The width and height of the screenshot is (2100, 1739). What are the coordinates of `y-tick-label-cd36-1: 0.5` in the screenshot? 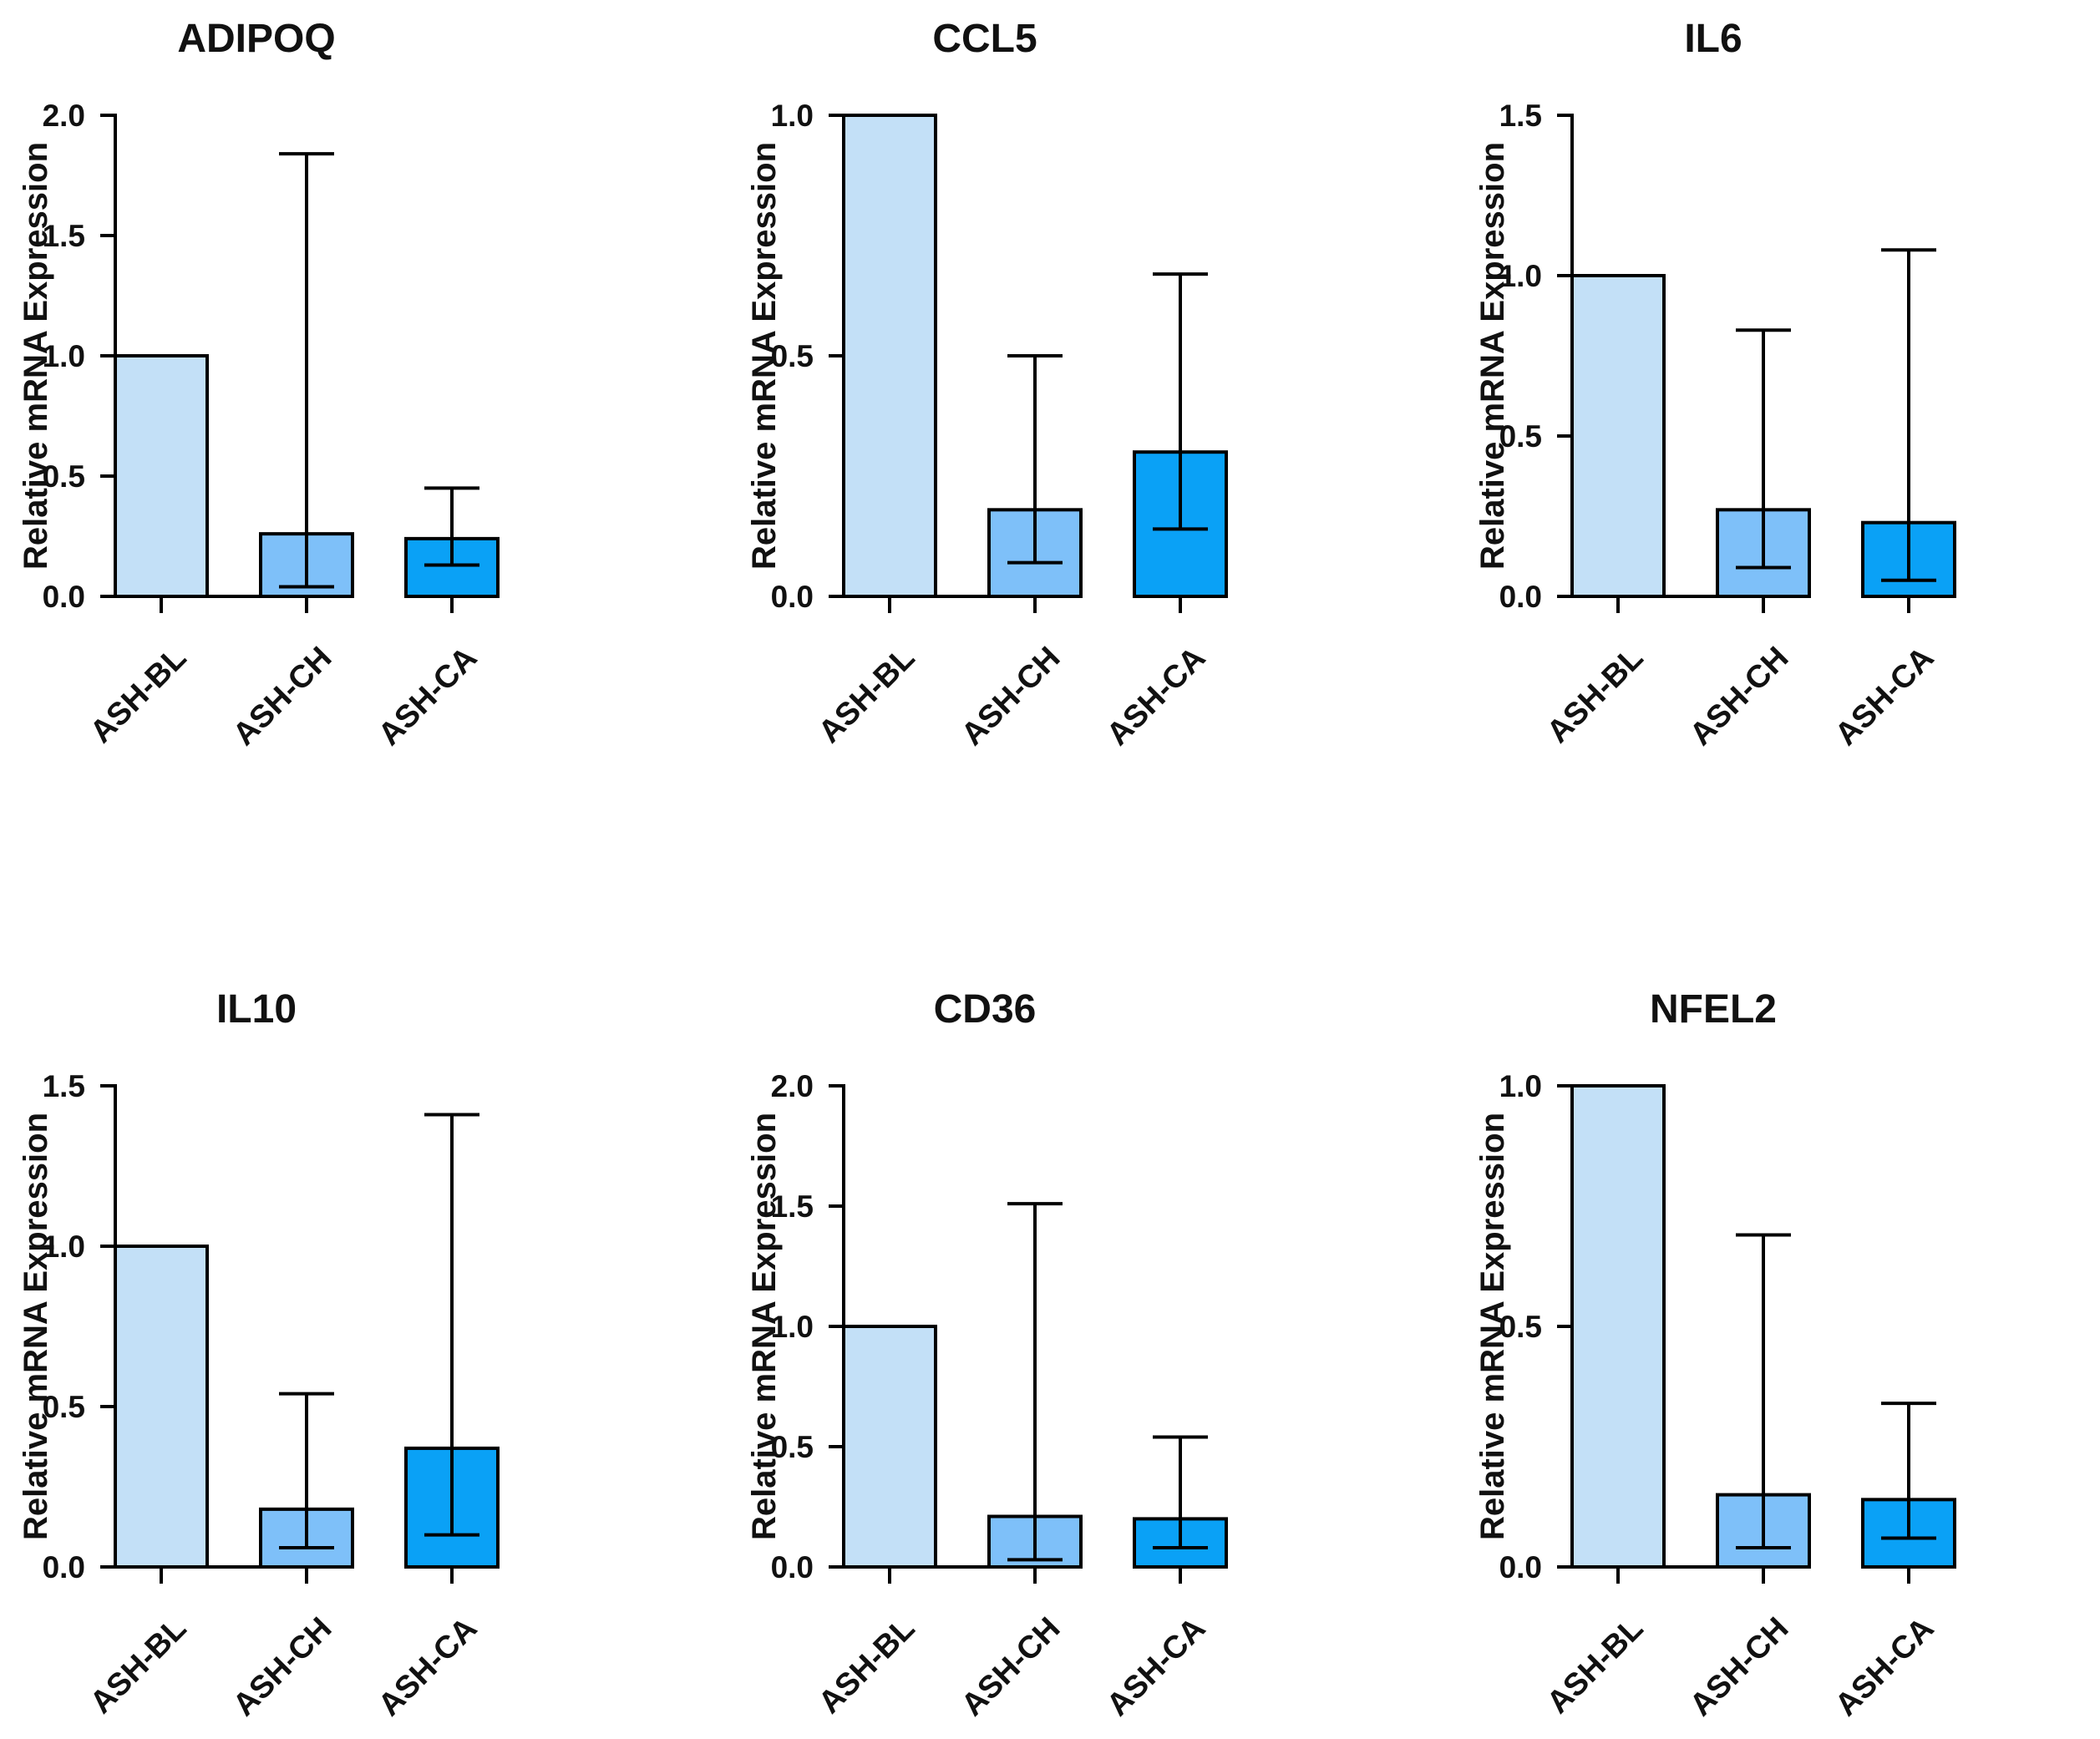 It's located at (792, 1447).